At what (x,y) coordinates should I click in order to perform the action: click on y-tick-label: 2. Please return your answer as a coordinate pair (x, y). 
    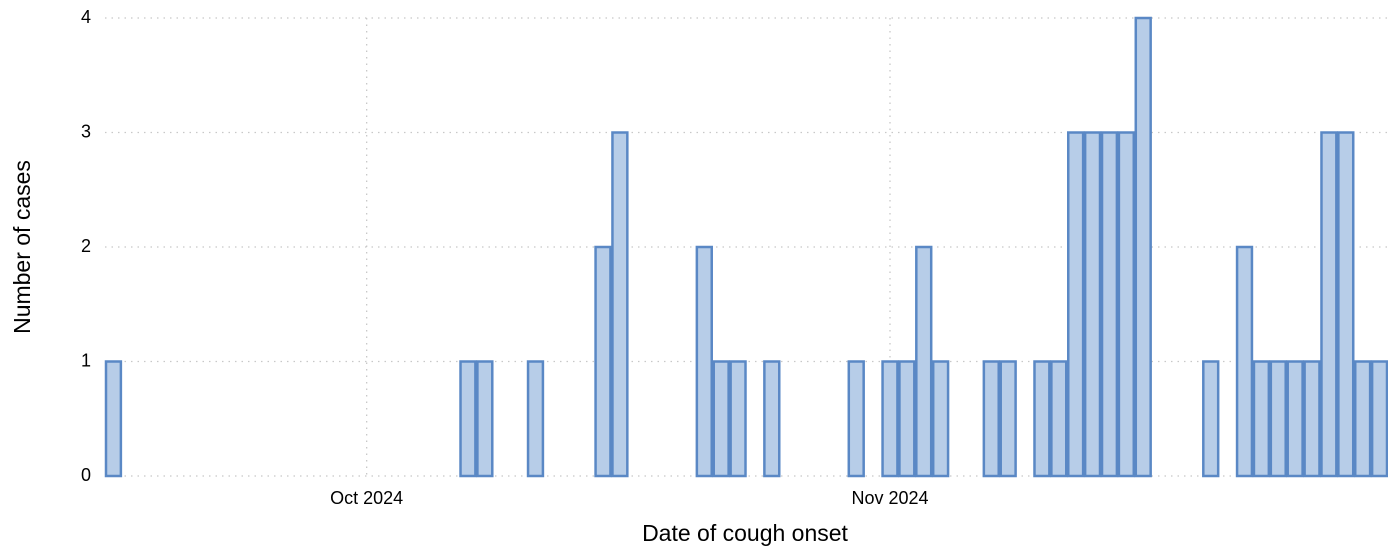
    Looking at the image, I should click on (86, 246).